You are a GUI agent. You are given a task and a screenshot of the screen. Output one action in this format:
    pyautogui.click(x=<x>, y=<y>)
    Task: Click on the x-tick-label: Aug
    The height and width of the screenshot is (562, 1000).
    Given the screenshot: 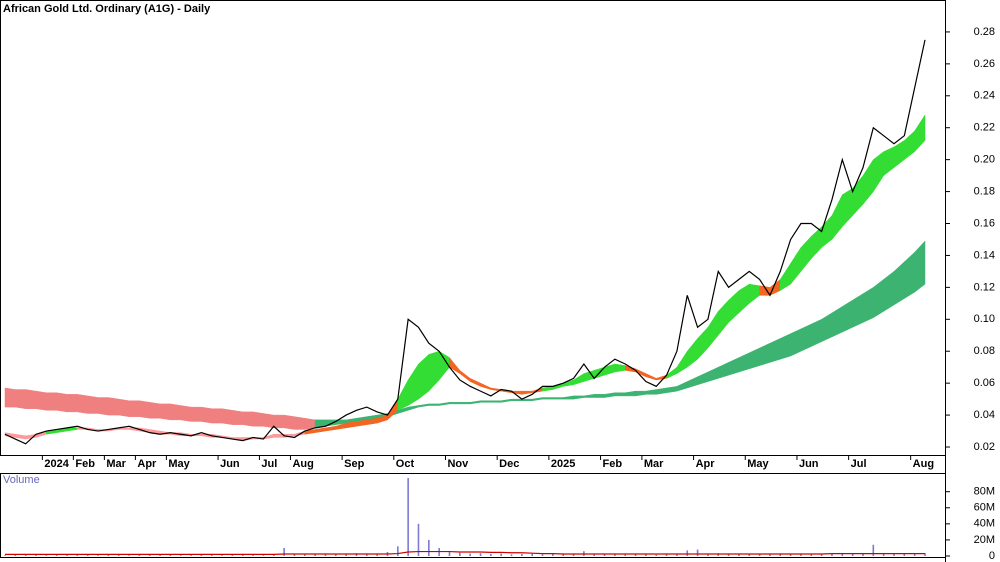 What is the action you would take?
    pyautogui.click(x=302, y=464)
    